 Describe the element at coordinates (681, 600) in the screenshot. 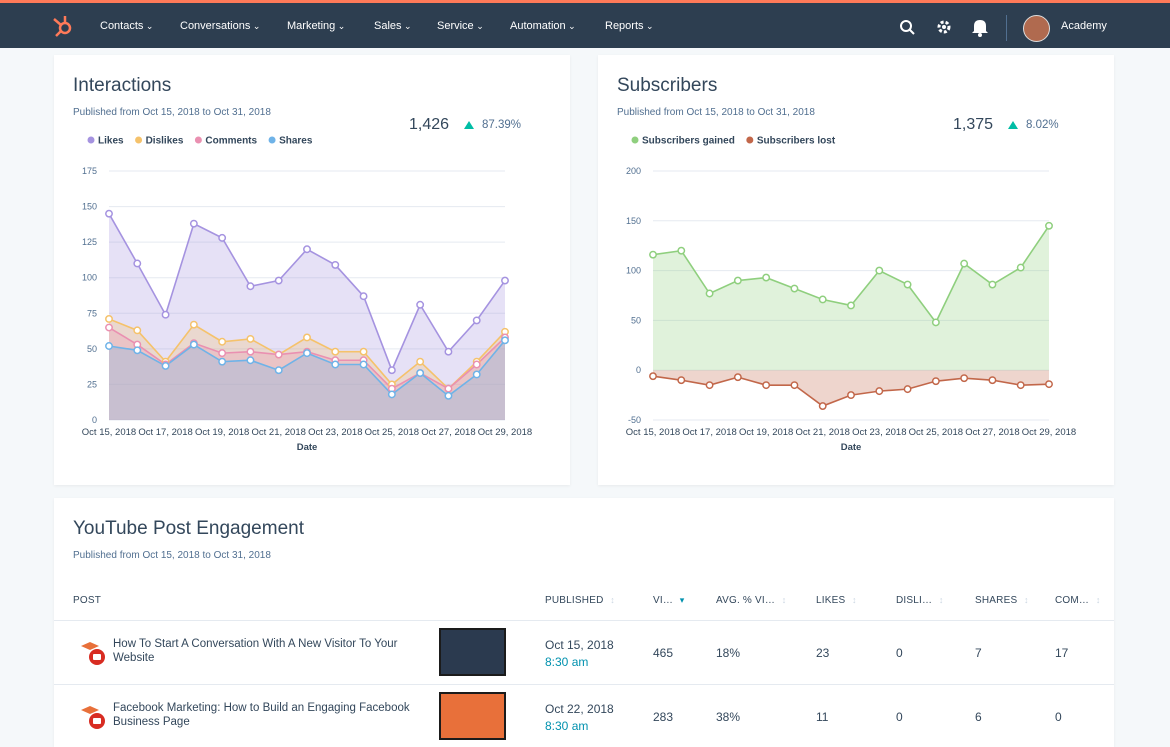

I see `sort-icon: ▾` at that location.